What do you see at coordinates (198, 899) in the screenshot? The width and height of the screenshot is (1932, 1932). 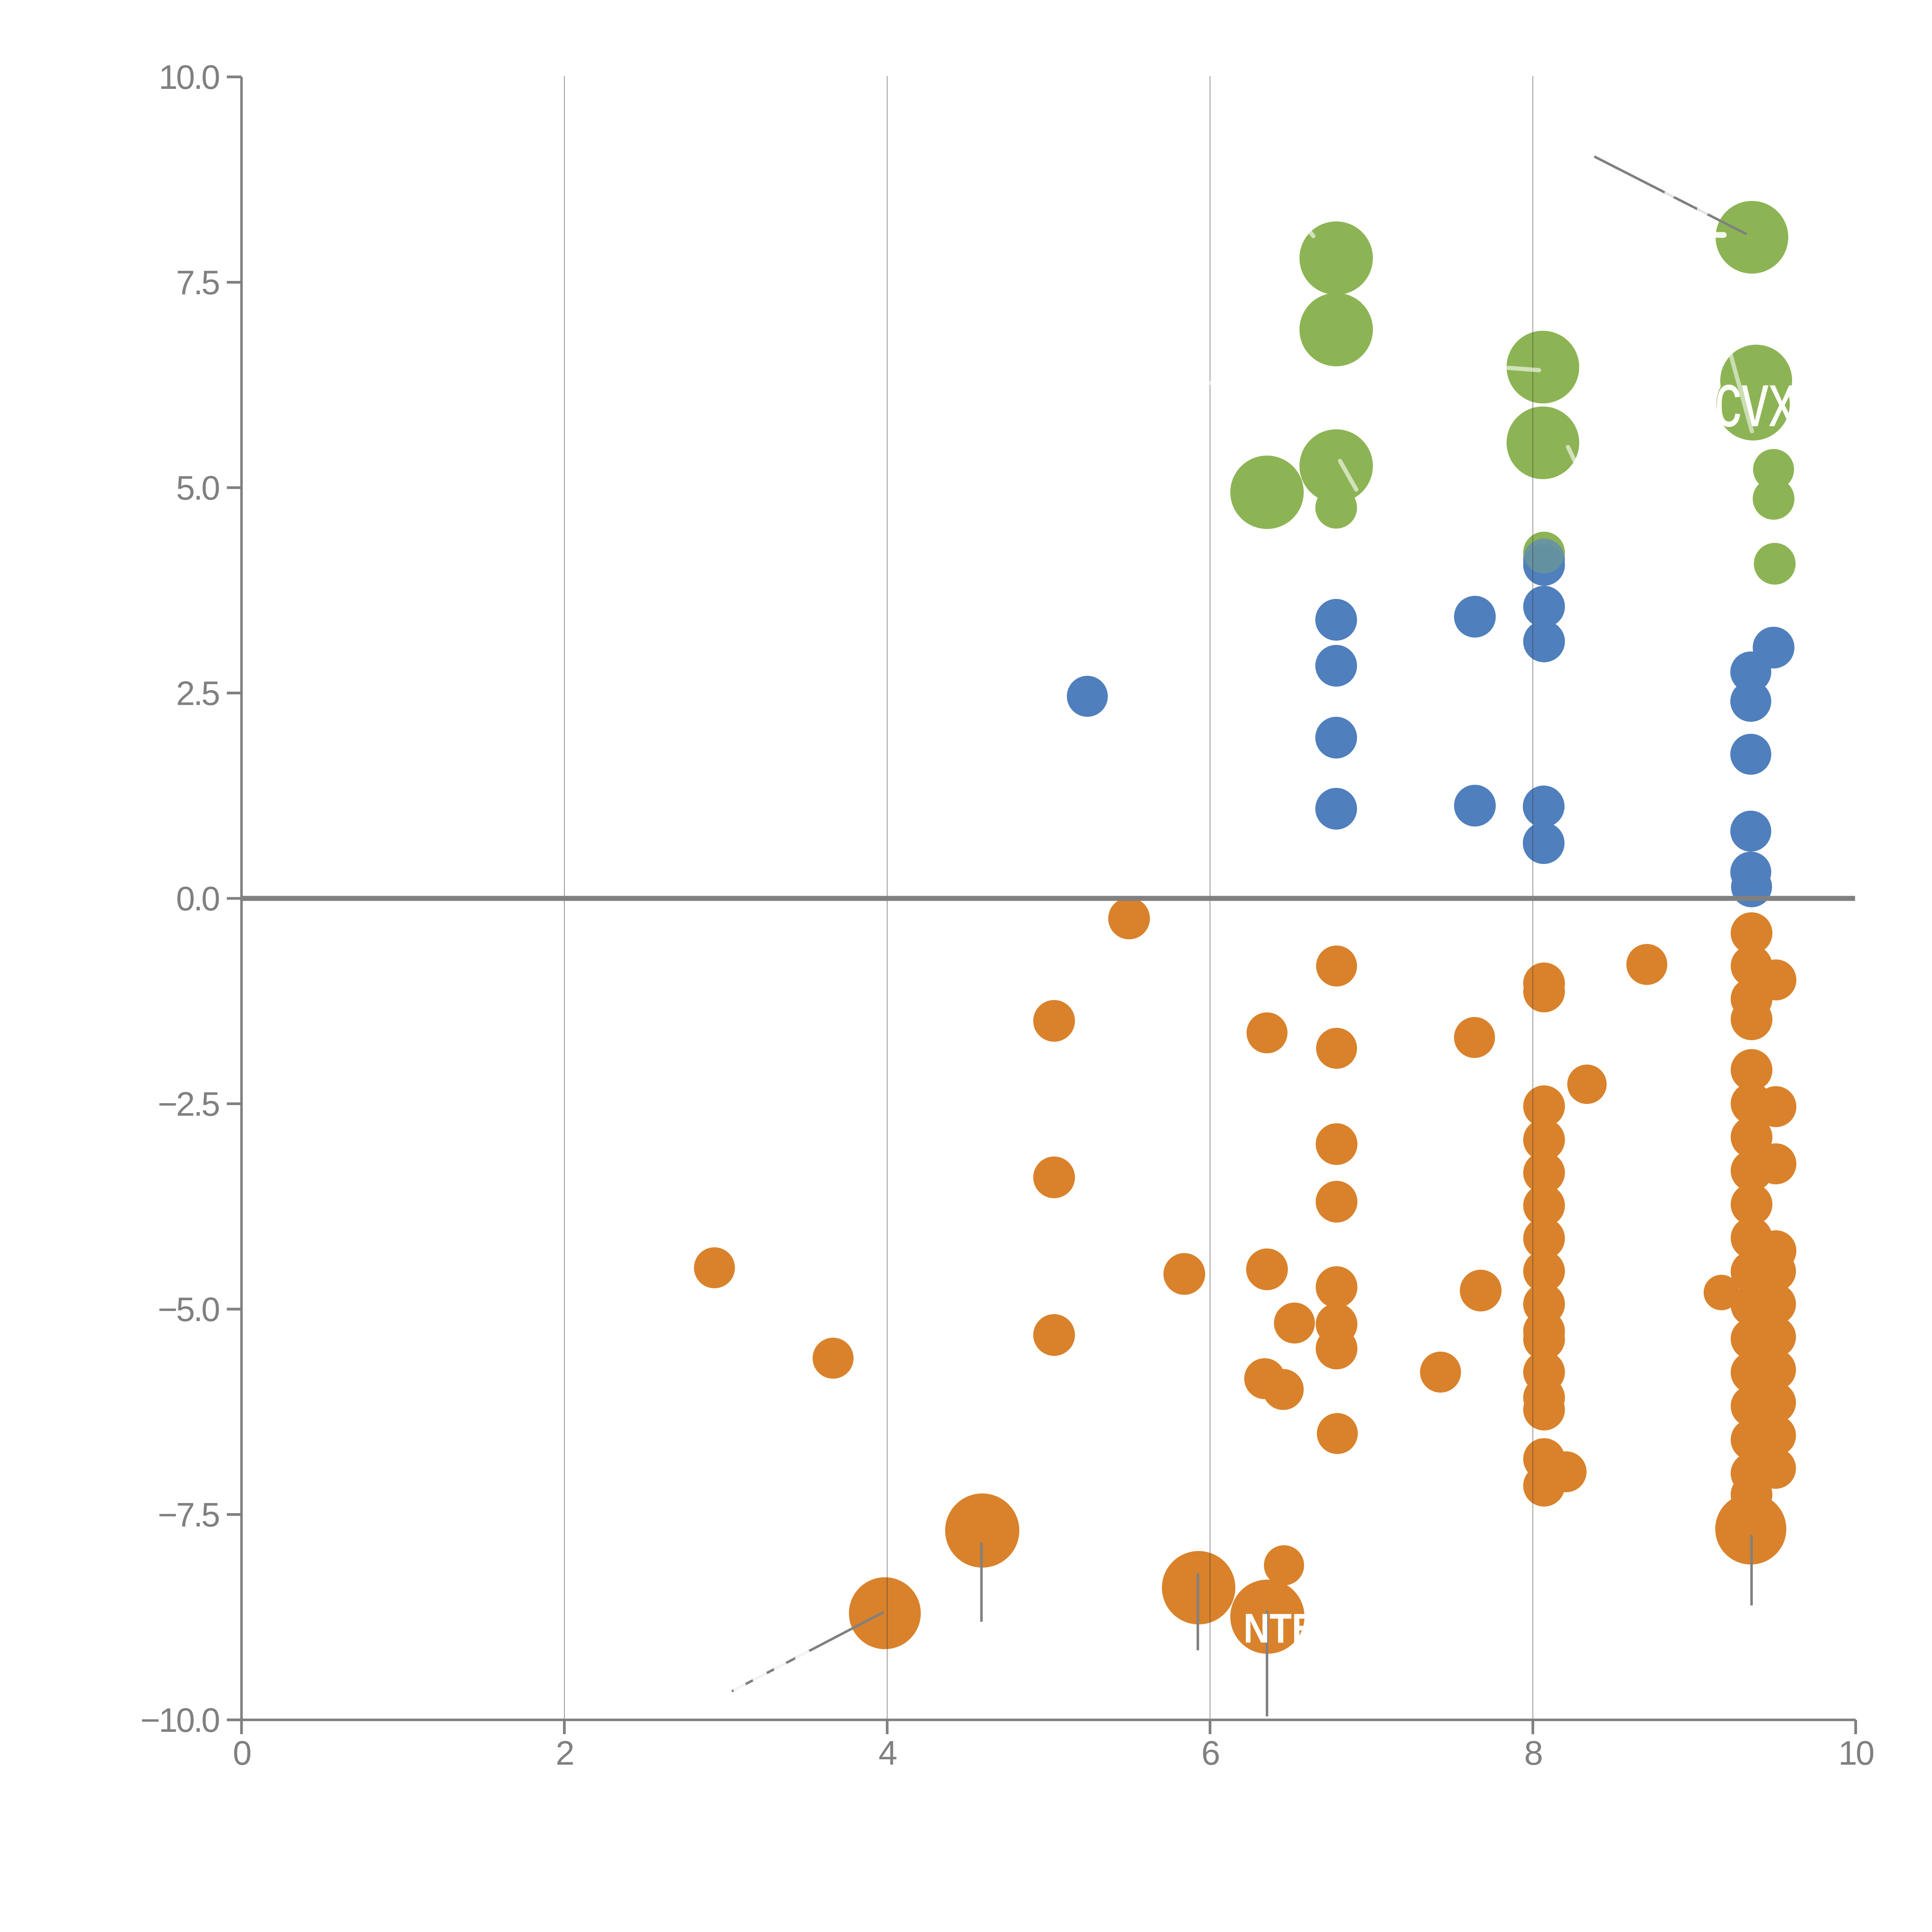 I see `svg-text: 0.0` at bounding box center [198, 899].